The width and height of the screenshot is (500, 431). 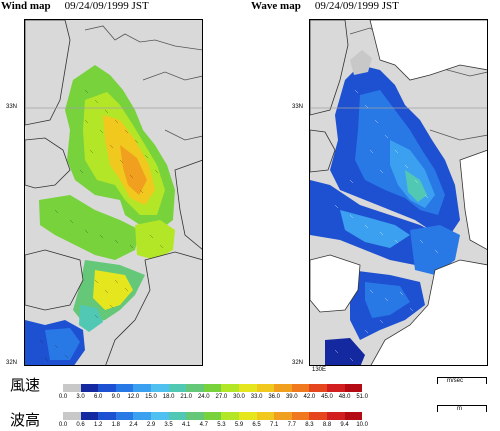 What do you see at coordinates (309, 397) in the screenshot?
I see `wind-tick-label: 42.0` at bounding box center [309, 397].